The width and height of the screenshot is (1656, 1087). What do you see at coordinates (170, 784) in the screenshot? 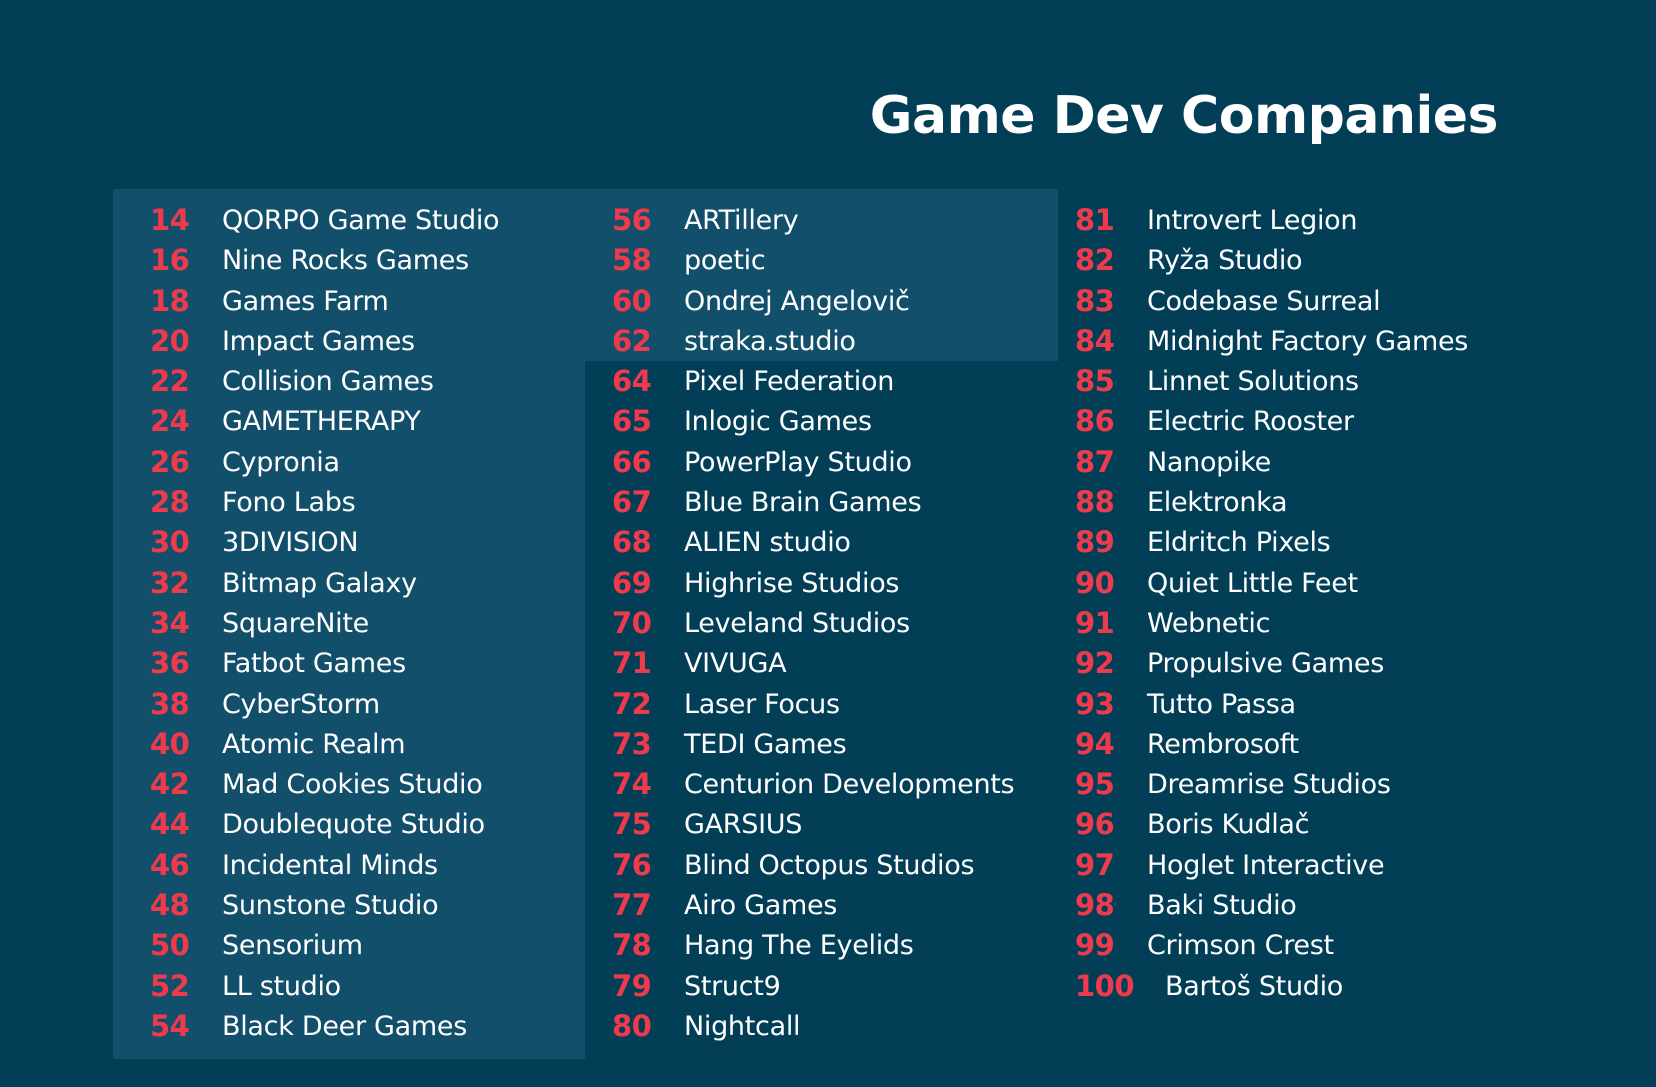
I see `rank-number: 42` at bounding box center [170, 784].